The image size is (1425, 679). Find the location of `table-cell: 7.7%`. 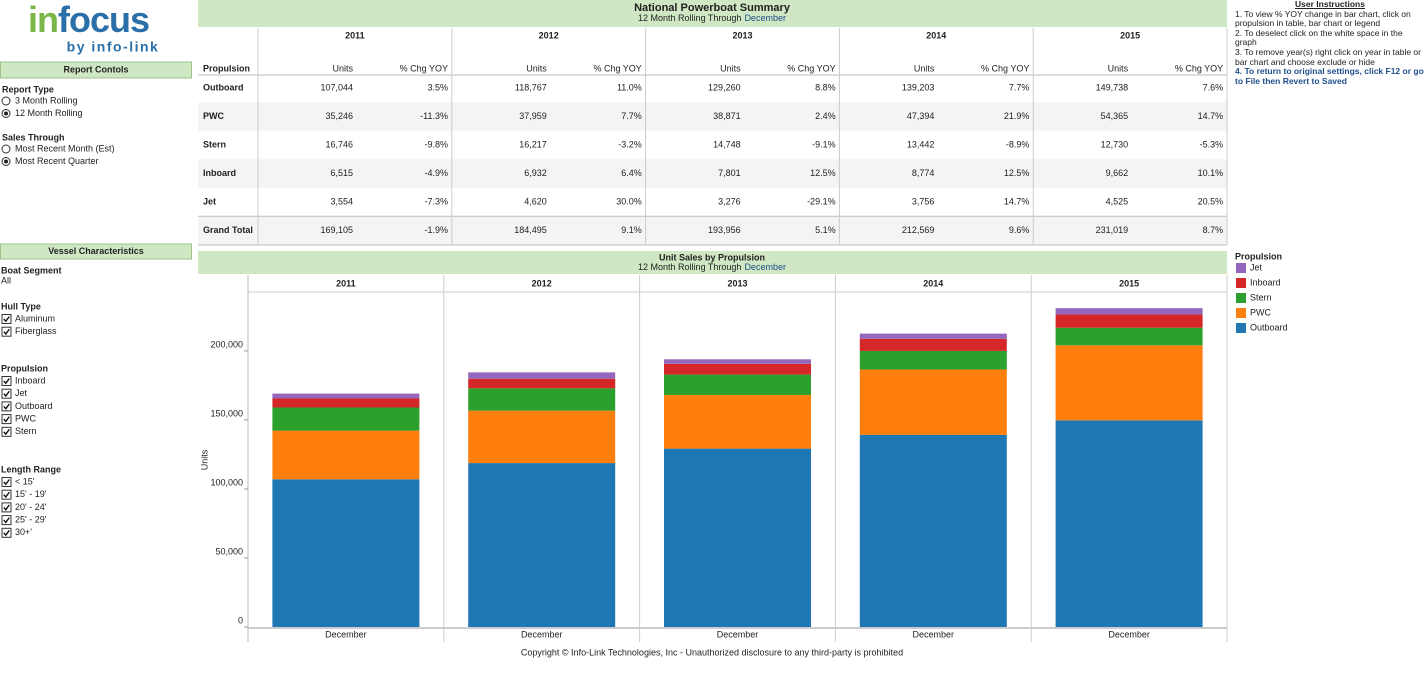

table-cell: 7.7% is located at coordinates (631, 116).